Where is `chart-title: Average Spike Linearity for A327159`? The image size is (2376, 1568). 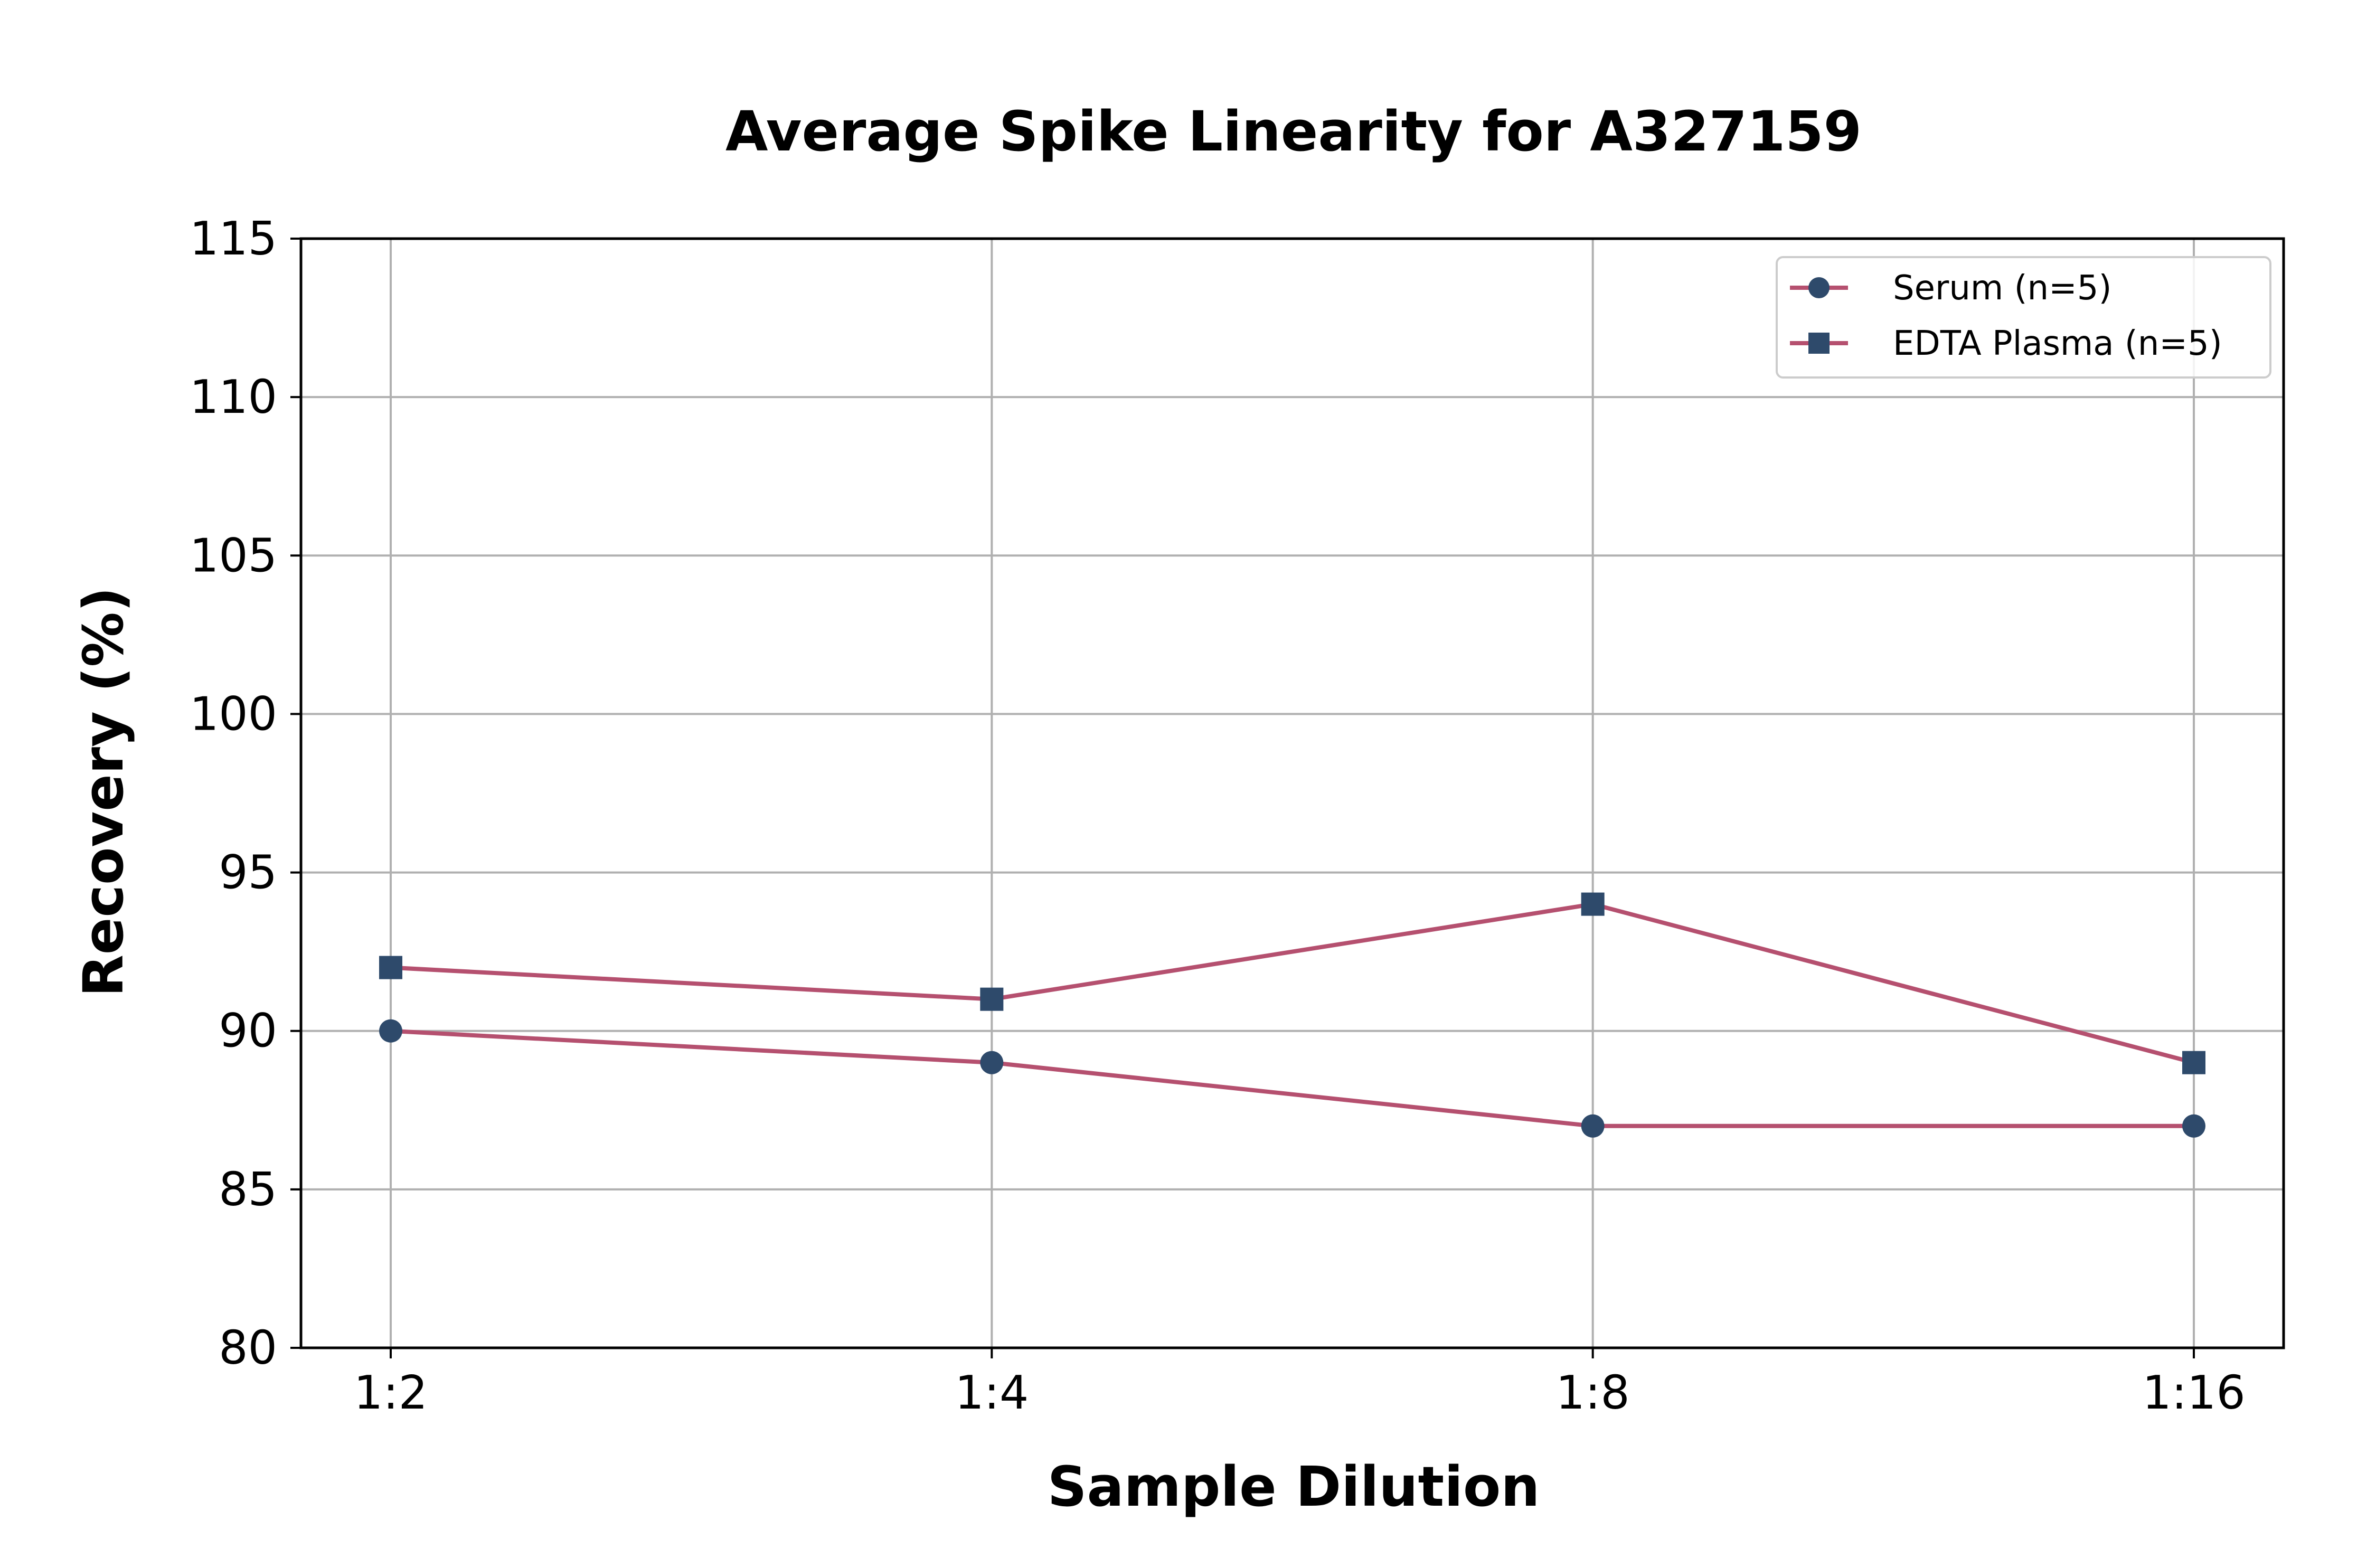
chart-title: Average Spike Linearity for A327159 is located at coordinates (1293, 131).